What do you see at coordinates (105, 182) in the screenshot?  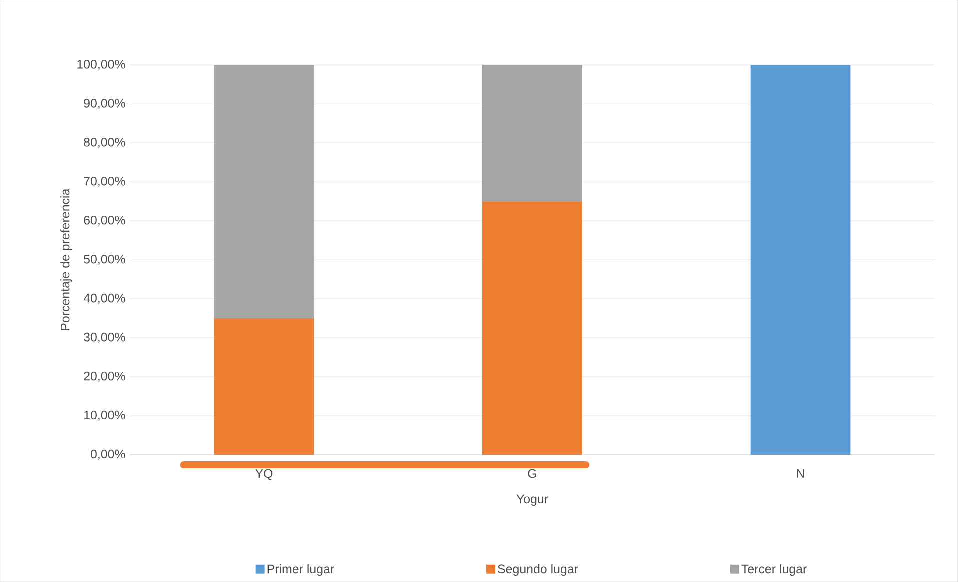 I see `y-tick-label: 70,00%` at bounding box center [105, 182].